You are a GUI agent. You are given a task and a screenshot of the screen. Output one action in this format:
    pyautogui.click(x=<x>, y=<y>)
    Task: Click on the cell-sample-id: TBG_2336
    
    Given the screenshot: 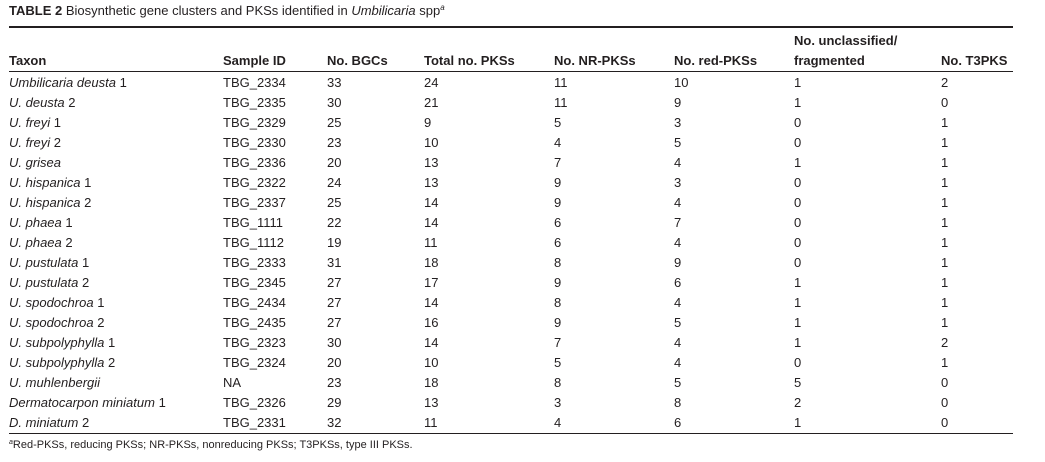 What is the action you would take?
    pyautogui.click(x=254, y=162)
    